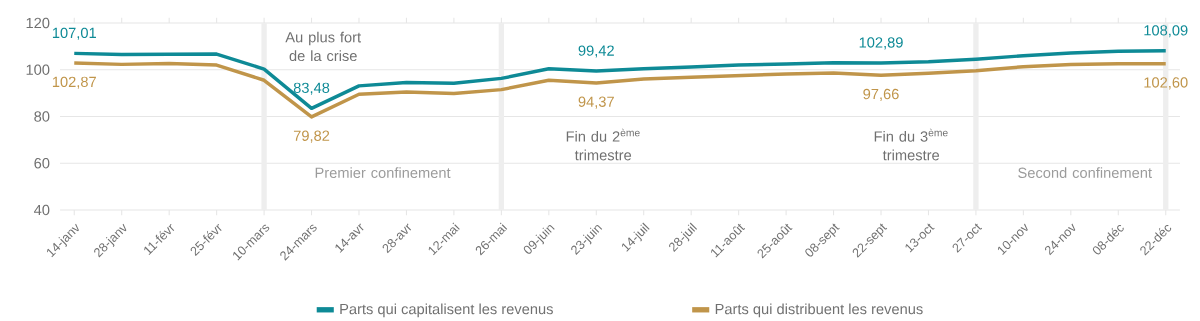  Describe the element at coordinates (38, 23) in the screenshot. I see `y-tick-label: 120` at that location.